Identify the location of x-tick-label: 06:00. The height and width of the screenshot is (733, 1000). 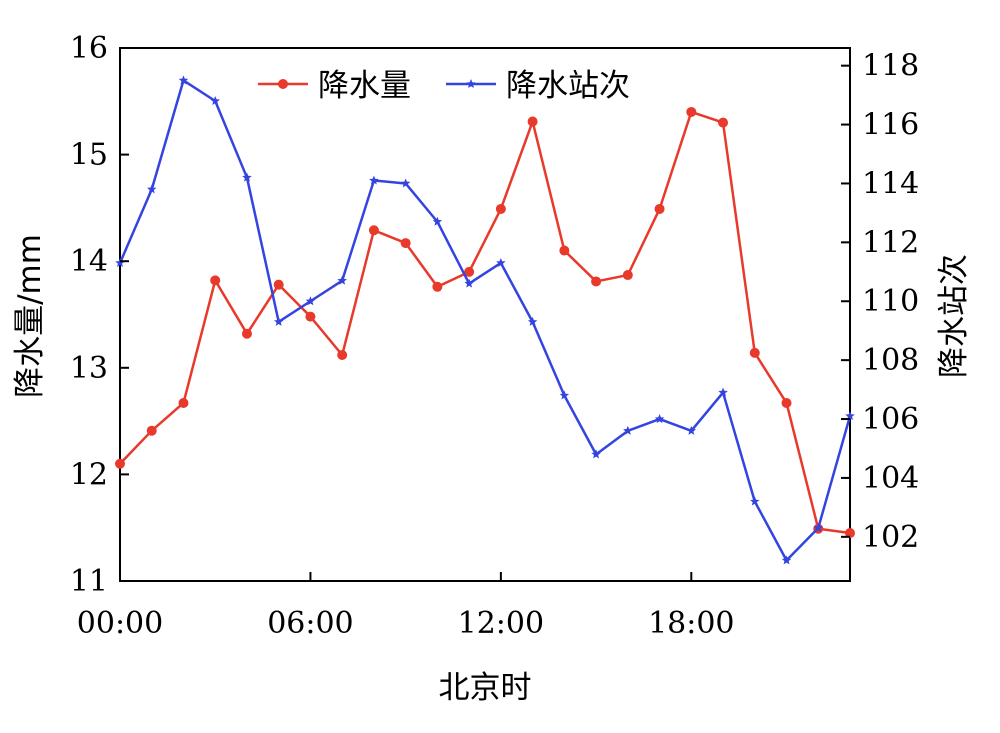
(310, 623).